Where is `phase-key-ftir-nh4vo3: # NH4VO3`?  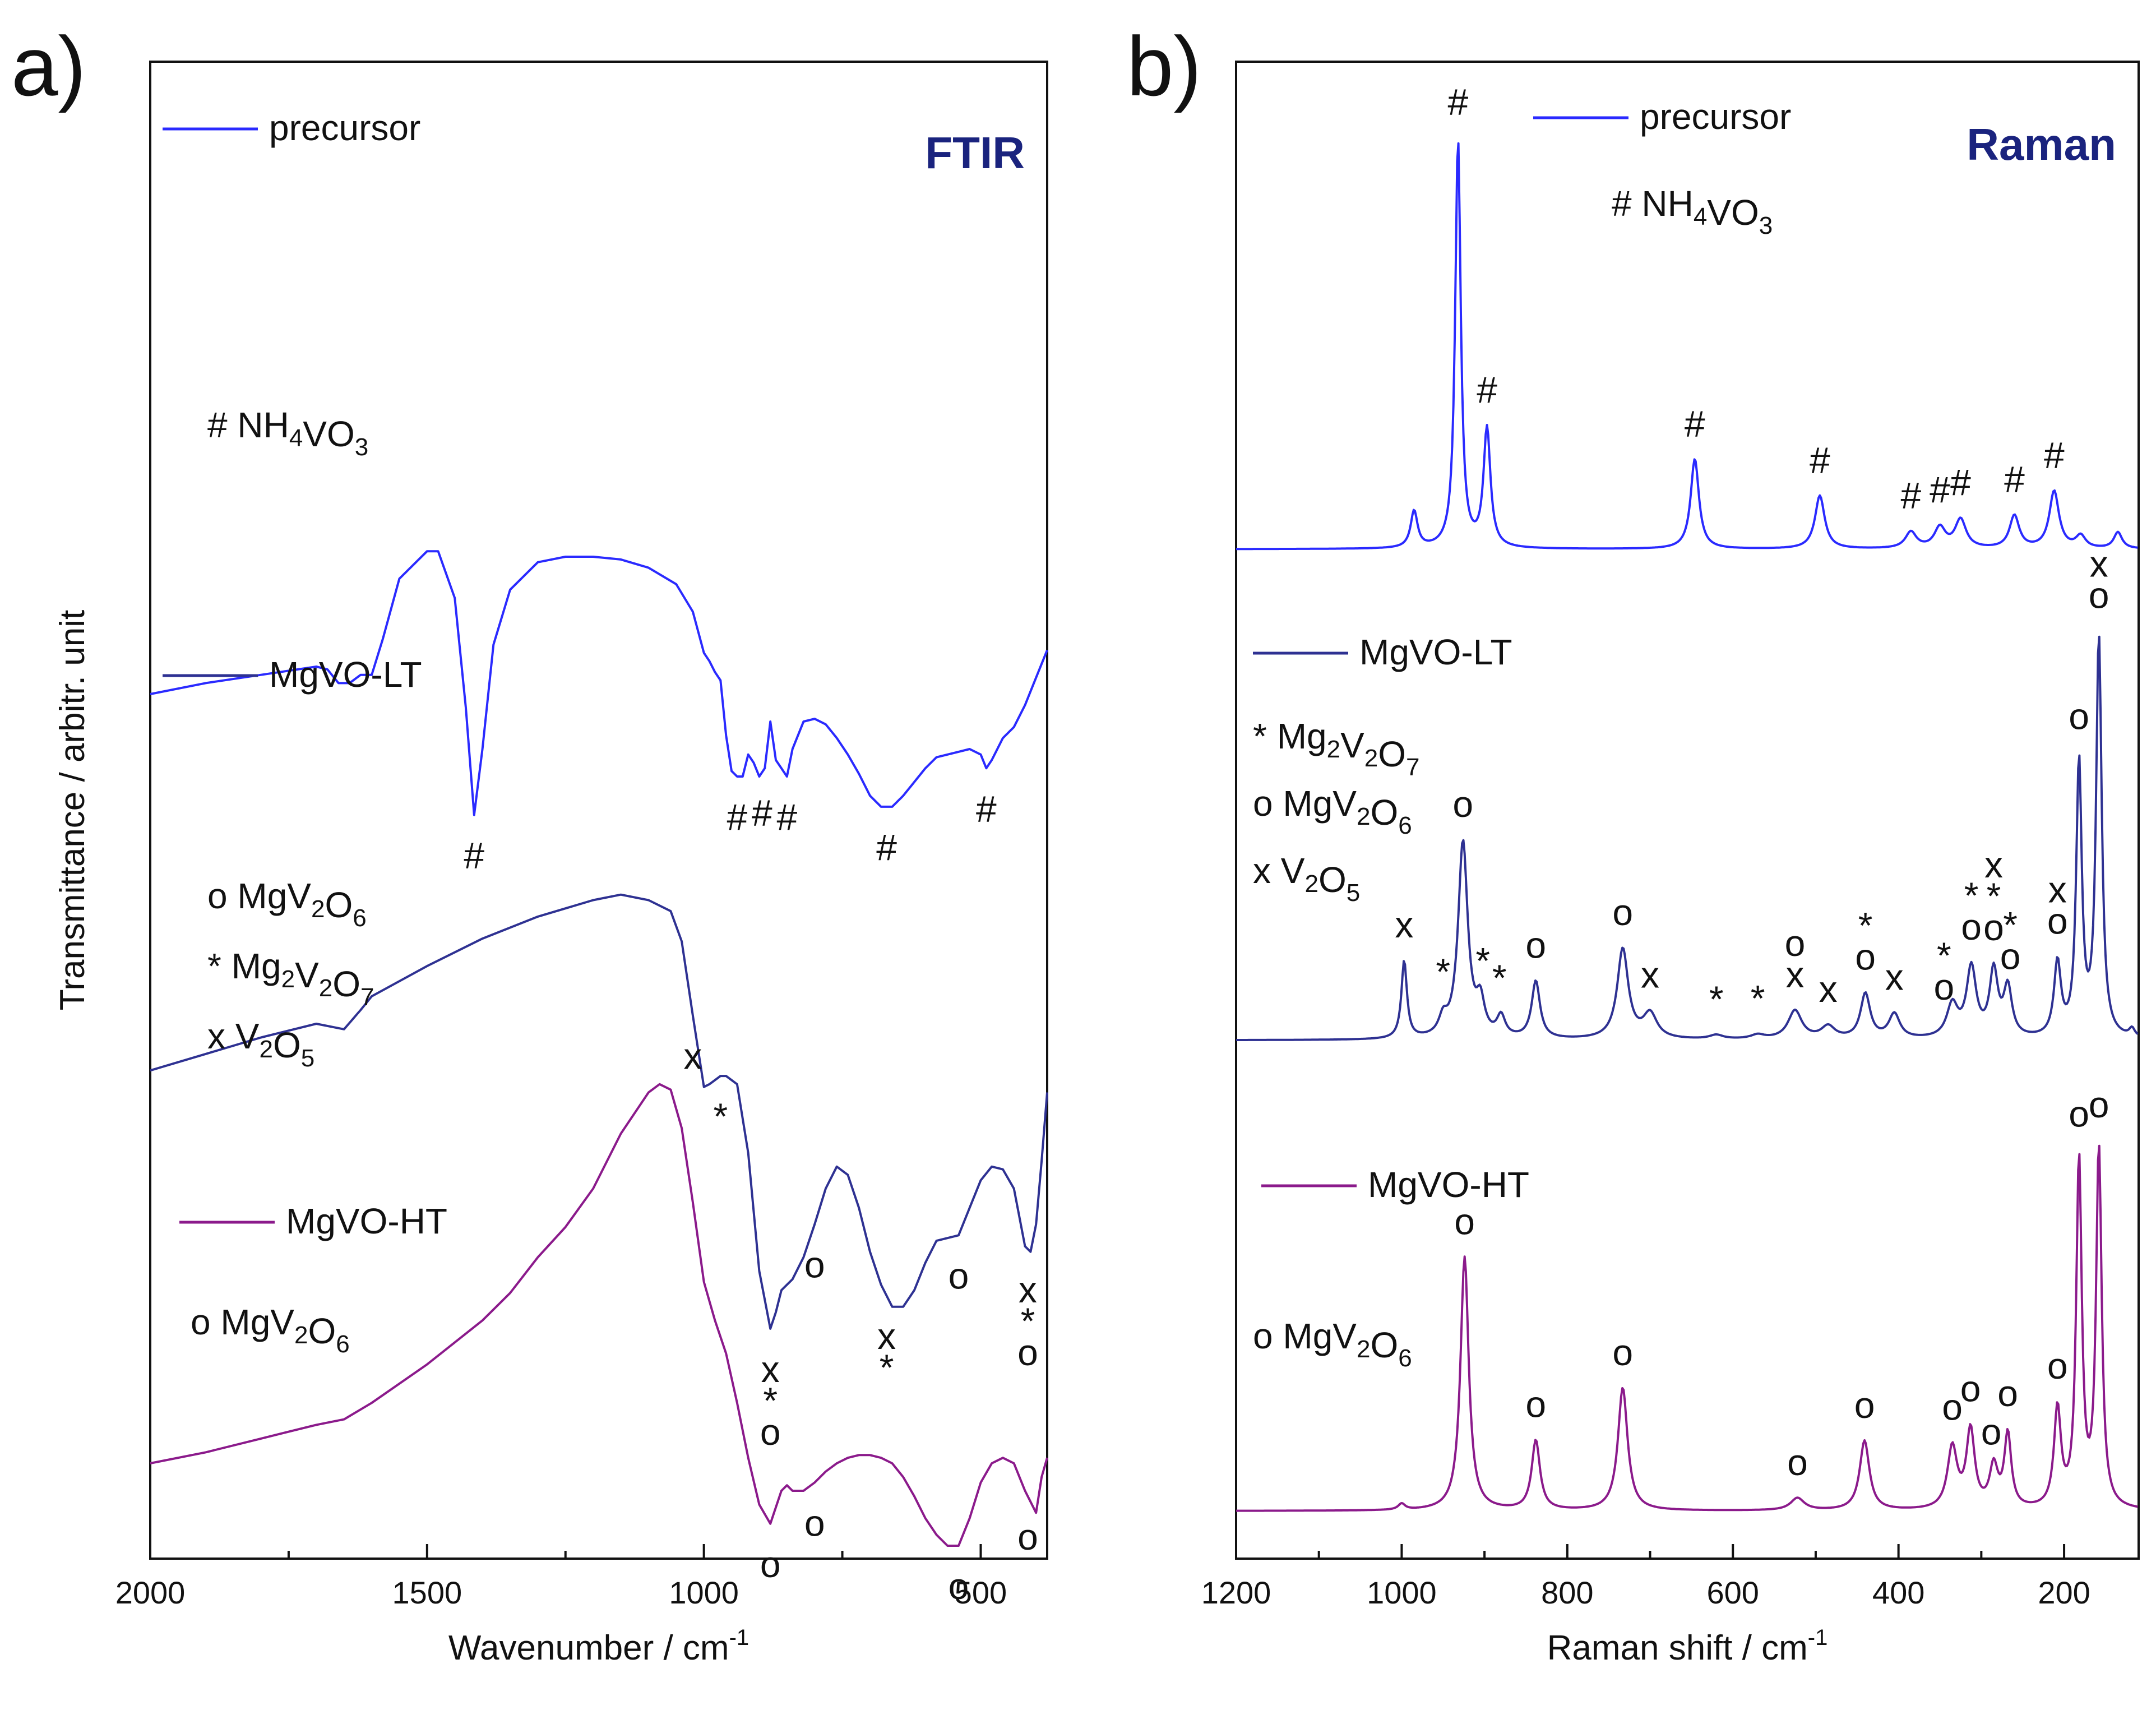
phase-key-ftir-nh4vo3: # NH4VO3 is located at coordinates (287, 433).